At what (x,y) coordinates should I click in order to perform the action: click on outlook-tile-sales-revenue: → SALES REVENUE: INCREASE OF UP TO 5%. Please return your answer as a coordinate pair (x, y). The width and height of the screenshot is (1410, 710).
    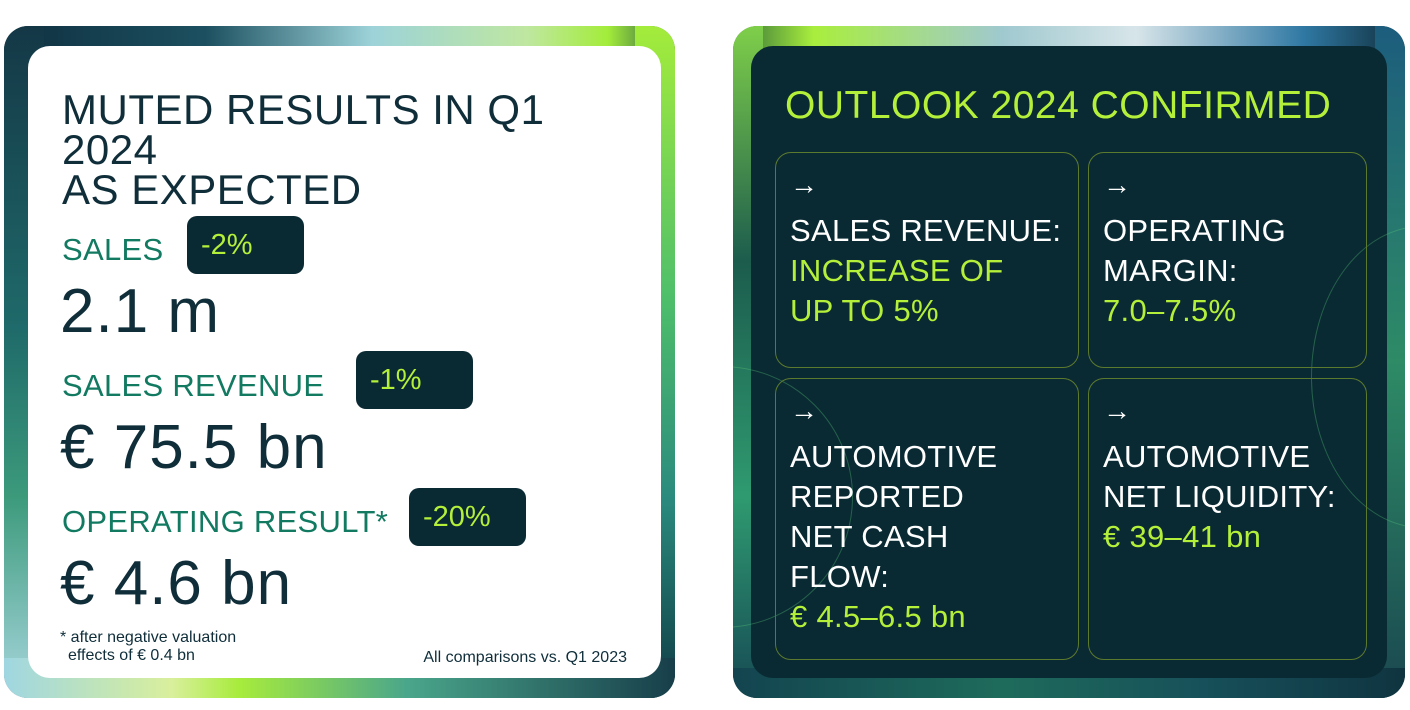
    Looking at the image, I should click on (927, 260).